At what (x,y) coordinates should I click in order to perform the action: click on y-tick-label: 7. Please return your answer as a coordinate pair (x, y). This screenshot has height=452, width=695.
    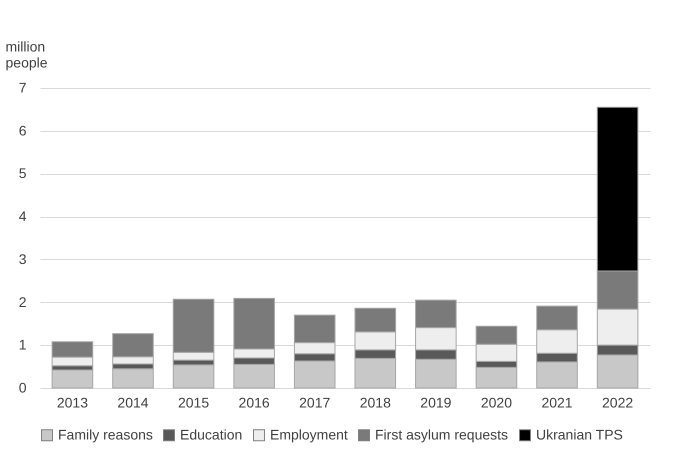
    Looking at the image, I should click on (22, 88).